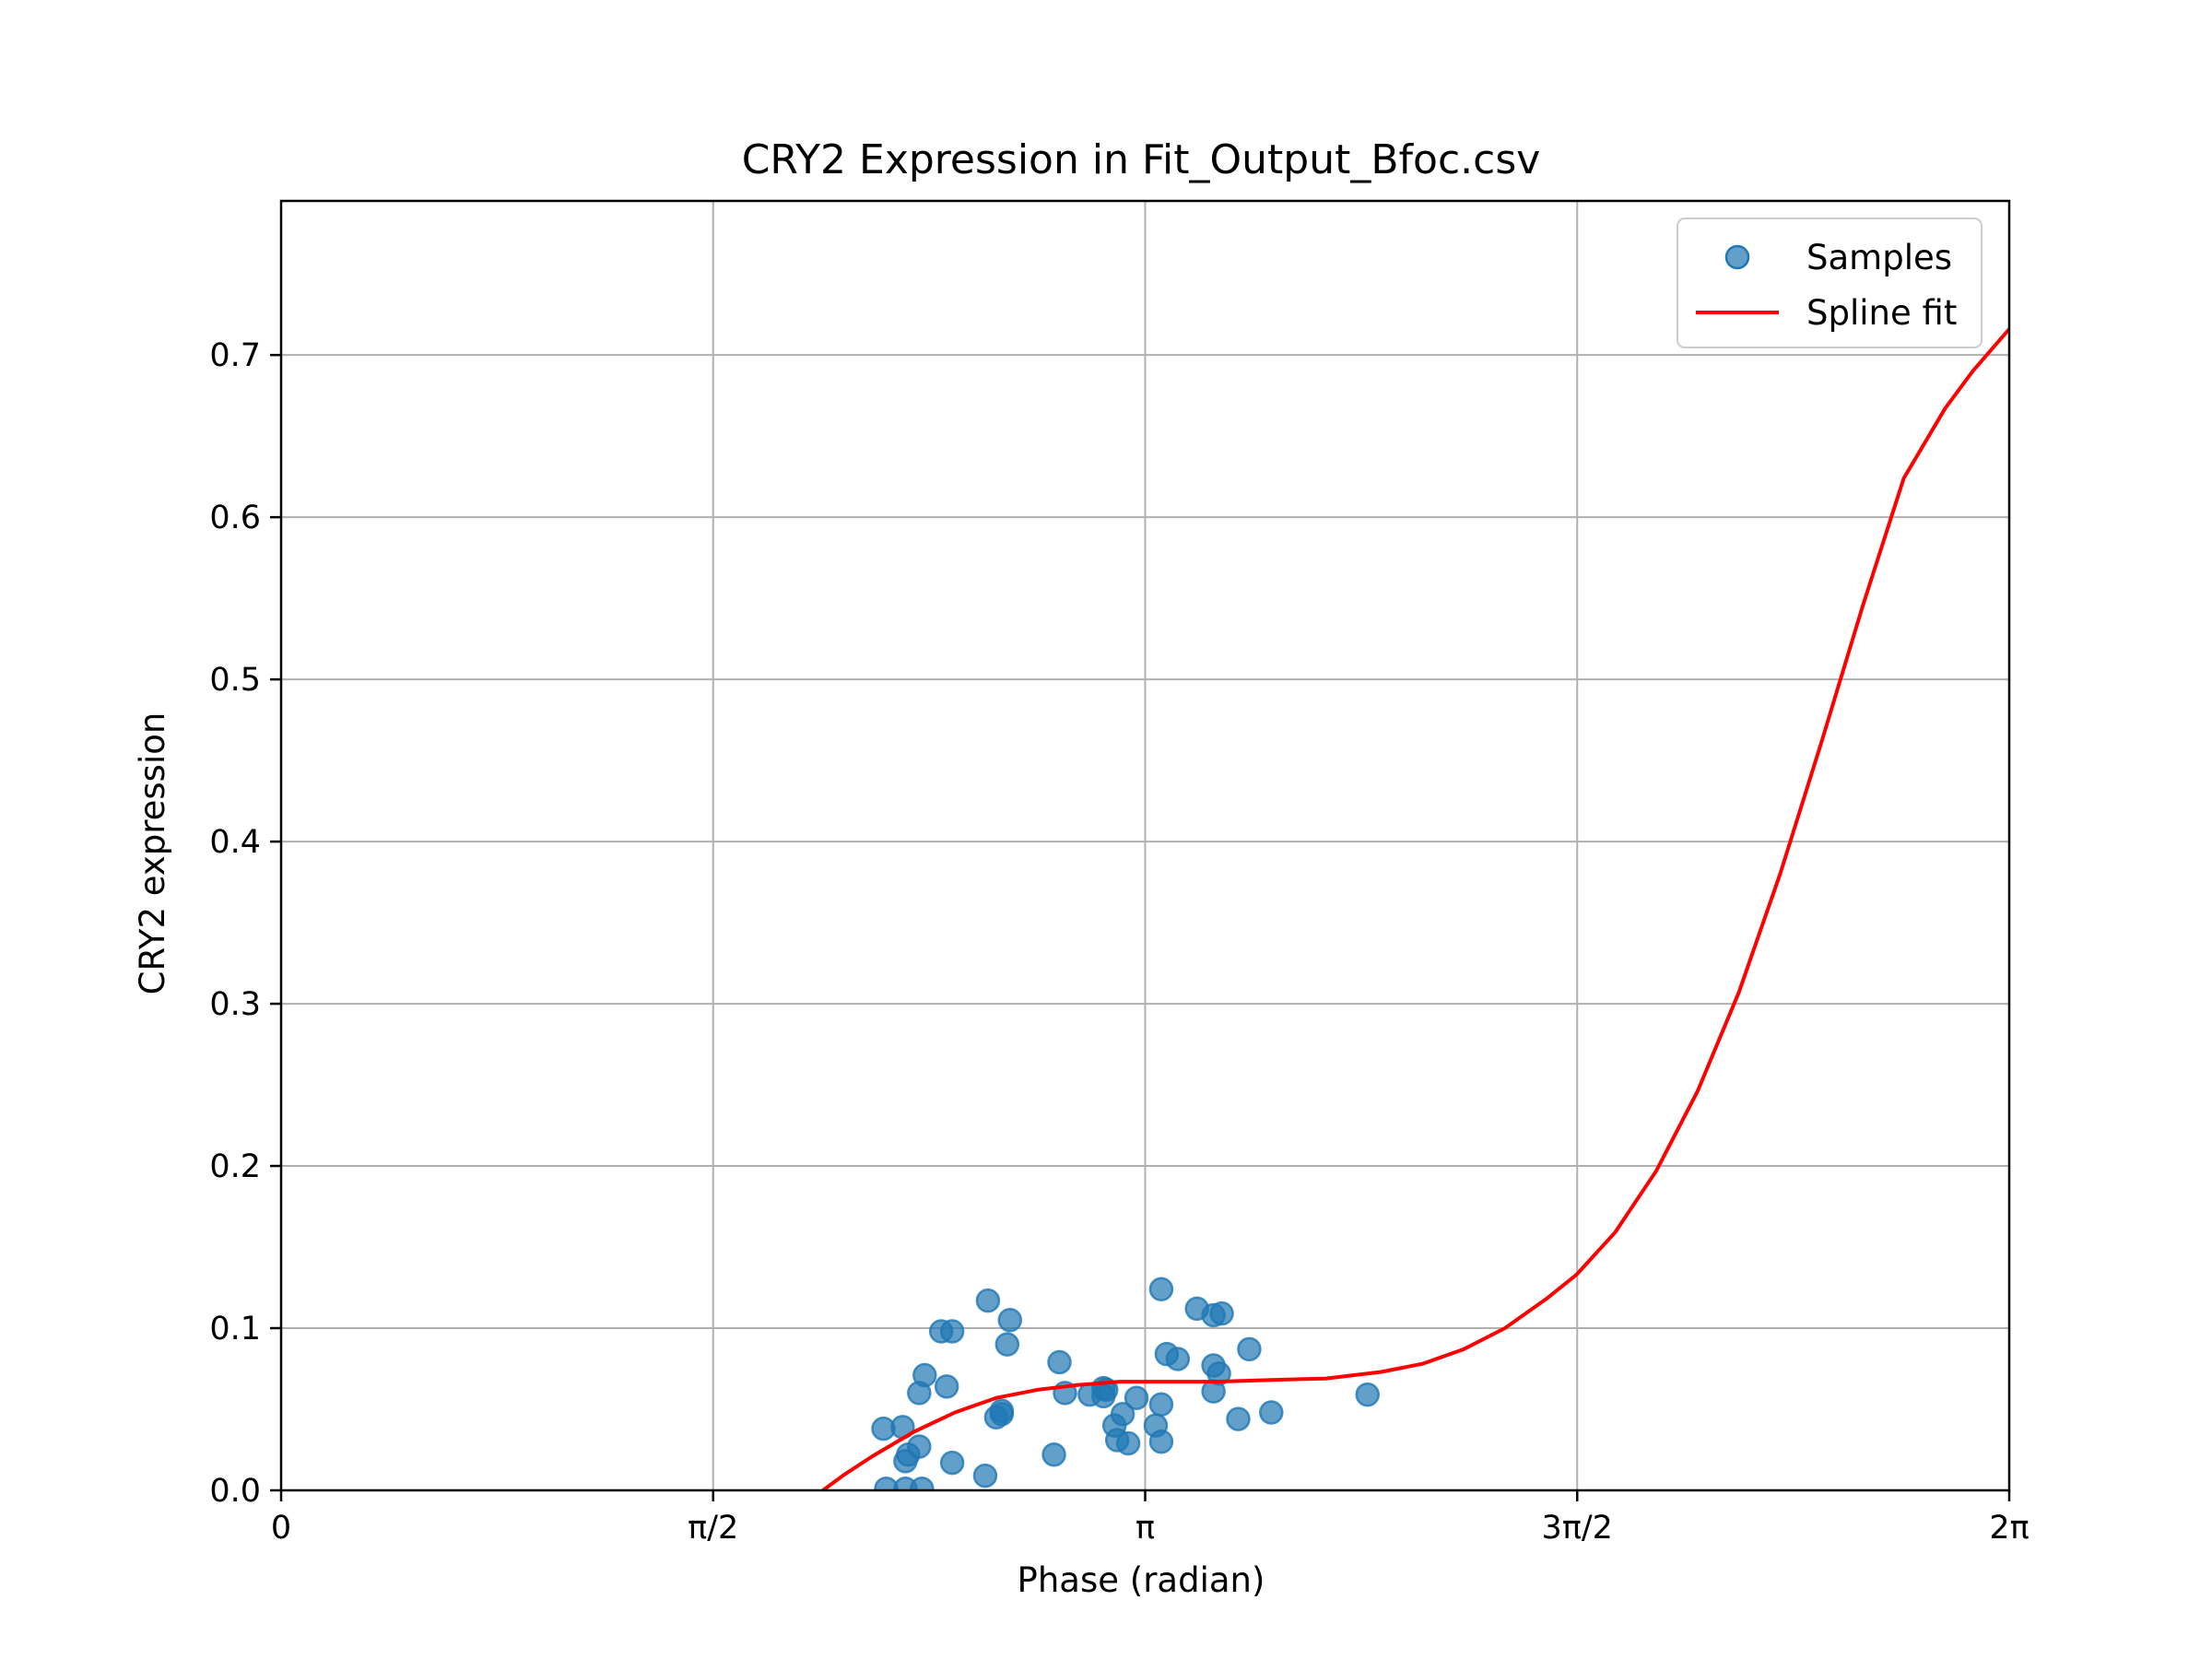 This screenshot has width=2212, height=1659. What do you see at coordinates (1141, 1580) in the screenshot?
I see `x-axis-label: Phase (radian)` at bounding box center [1141, 1580].